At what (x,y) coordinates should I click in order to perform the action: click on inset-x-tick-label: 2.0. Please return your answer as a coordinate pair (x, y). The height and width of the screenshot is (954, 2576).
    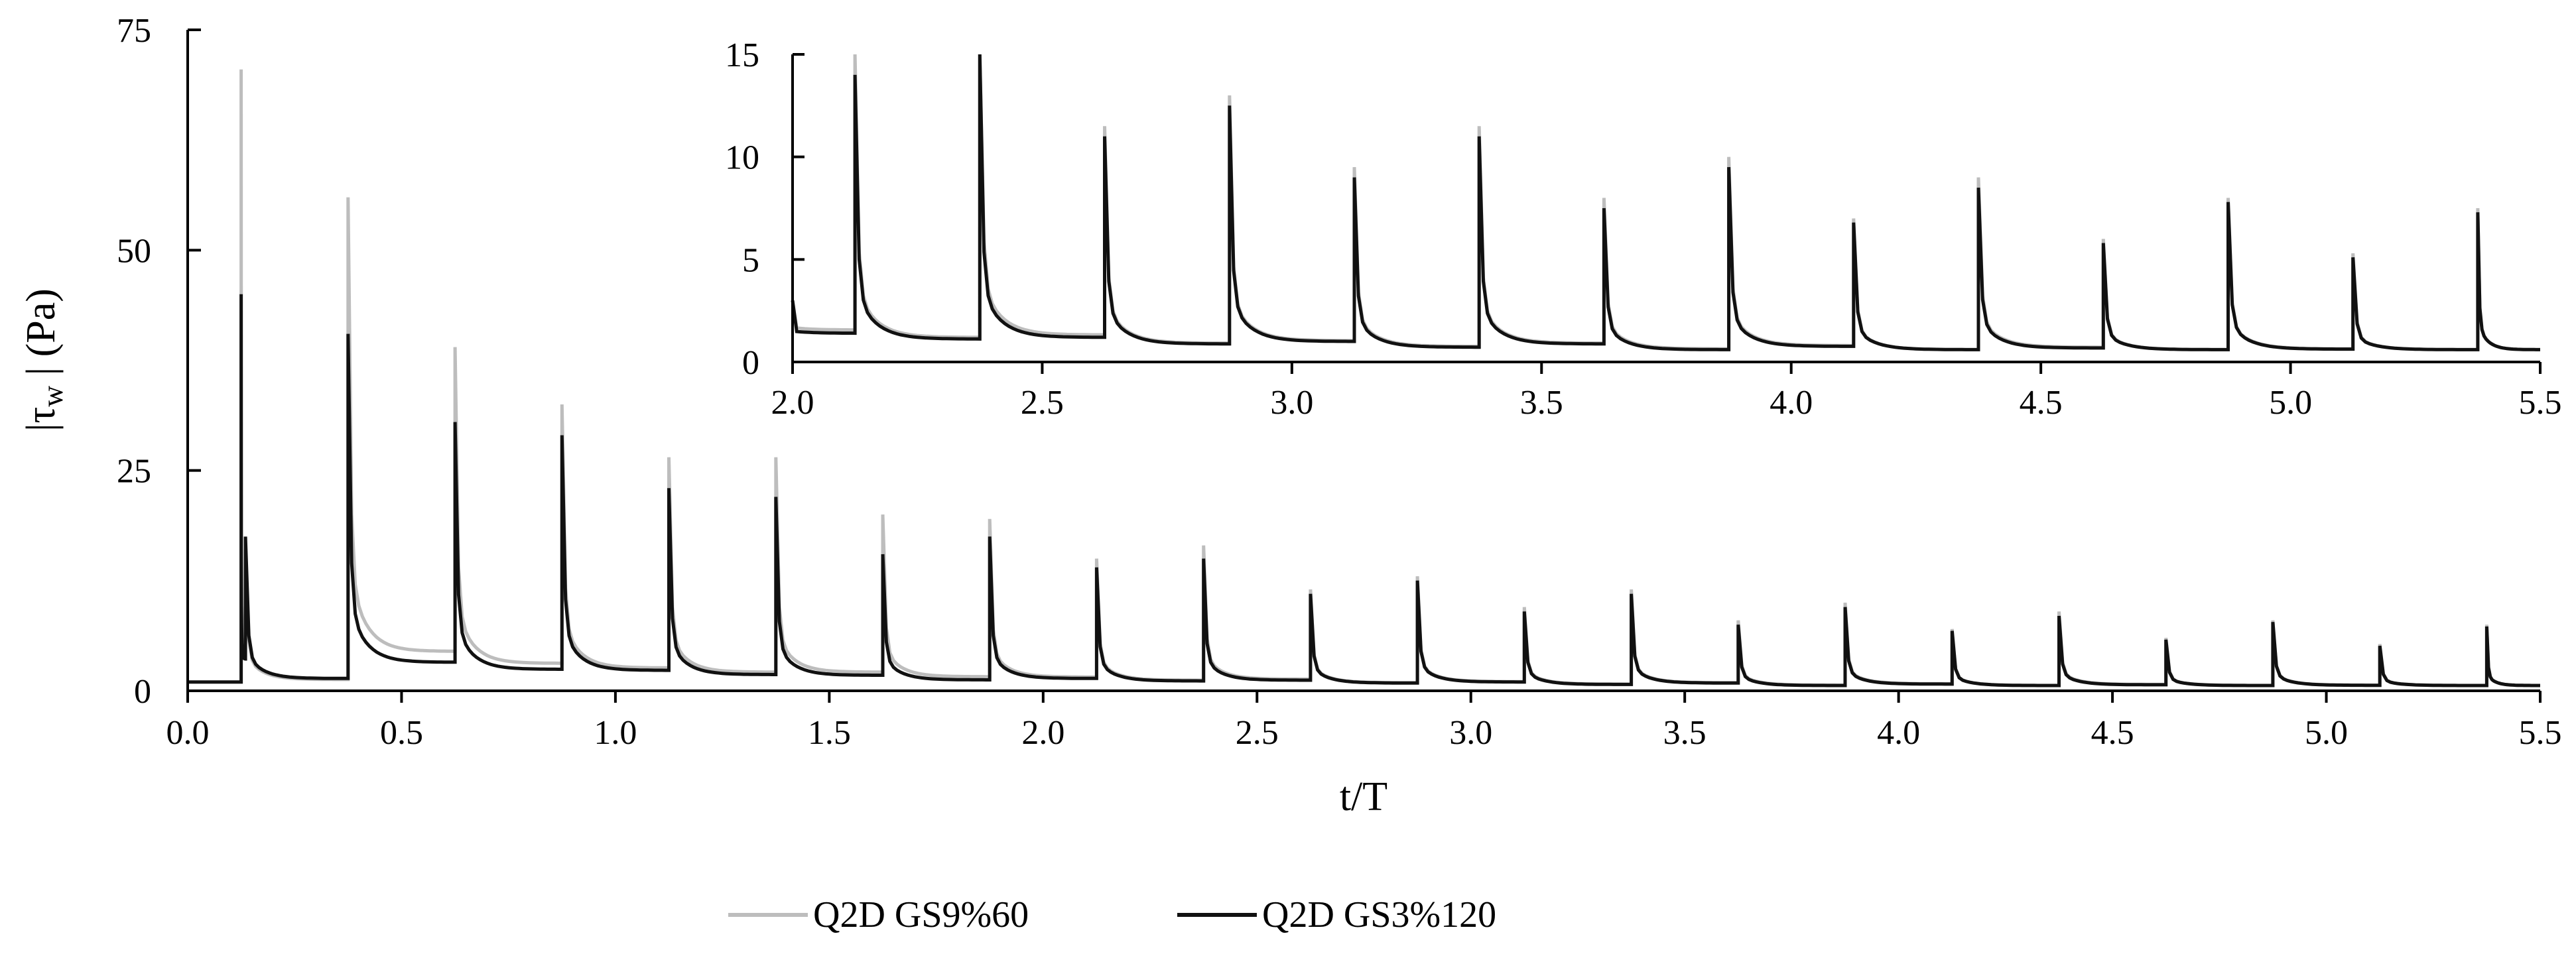
    Looking at the image, I should click on (793, 403).